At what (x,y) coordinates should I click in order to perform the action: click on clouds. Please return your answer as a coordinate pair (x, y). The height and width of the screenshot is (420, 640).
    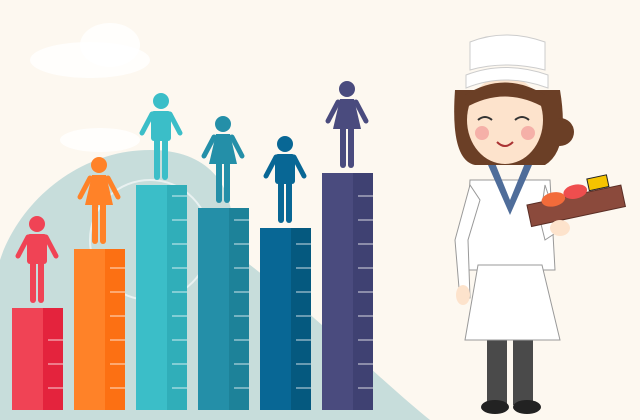
    Looking at the image, I should click on (90, 87).